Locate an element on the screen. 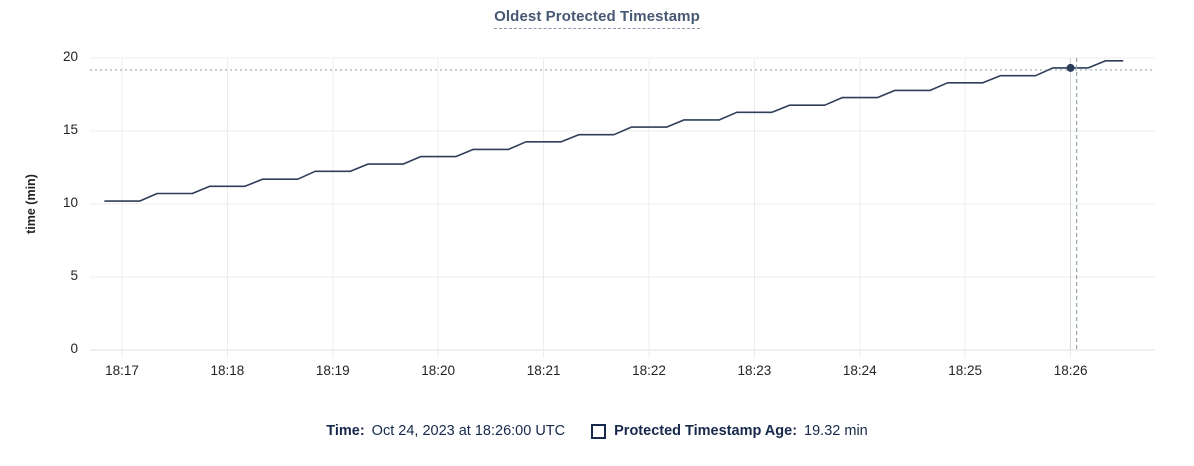 This screenshot has width=1194, height=466. y-tick-label: 20 is located at coordinates (70, 56).